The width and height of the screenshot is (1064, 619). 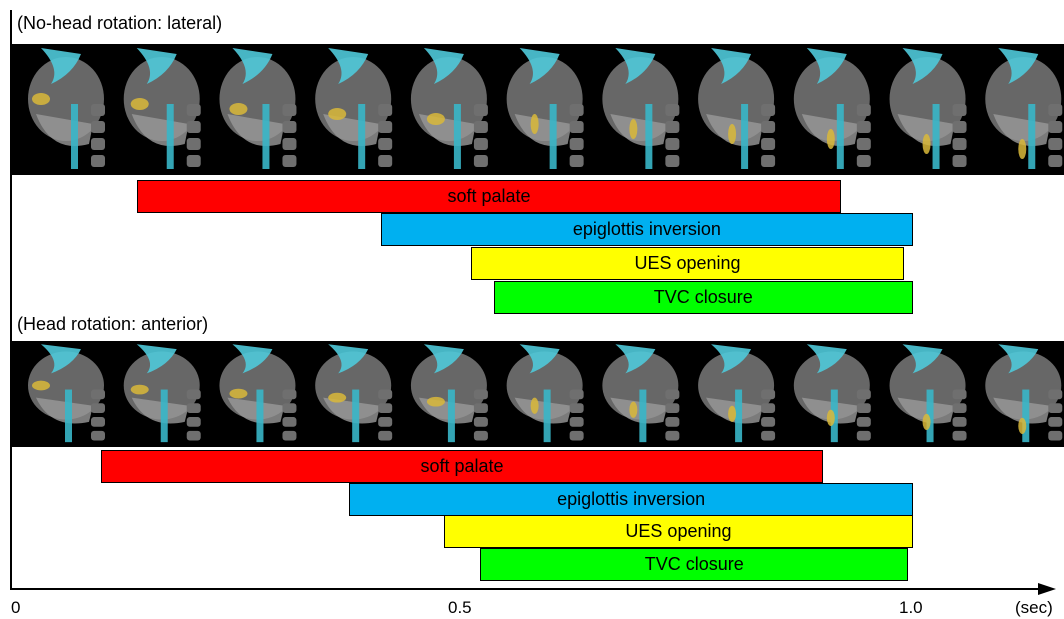 What do you see at coordinates (526, 589) in the screenshot?
I see `time-axis-line` at bounding box center [526, 589].